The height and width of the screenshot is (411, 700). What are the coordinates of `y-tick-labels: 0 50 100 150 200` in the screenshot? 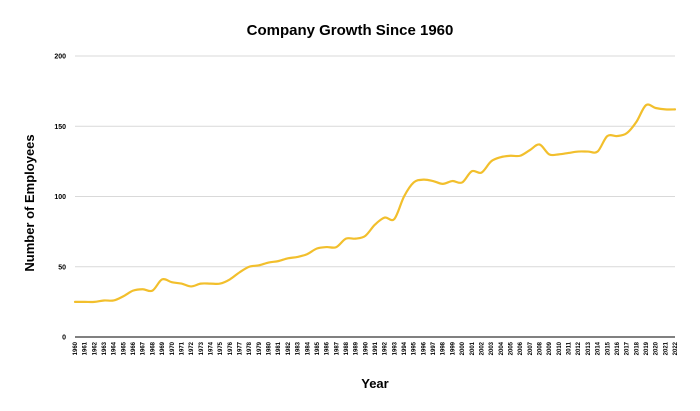 It's located at (60, 198).